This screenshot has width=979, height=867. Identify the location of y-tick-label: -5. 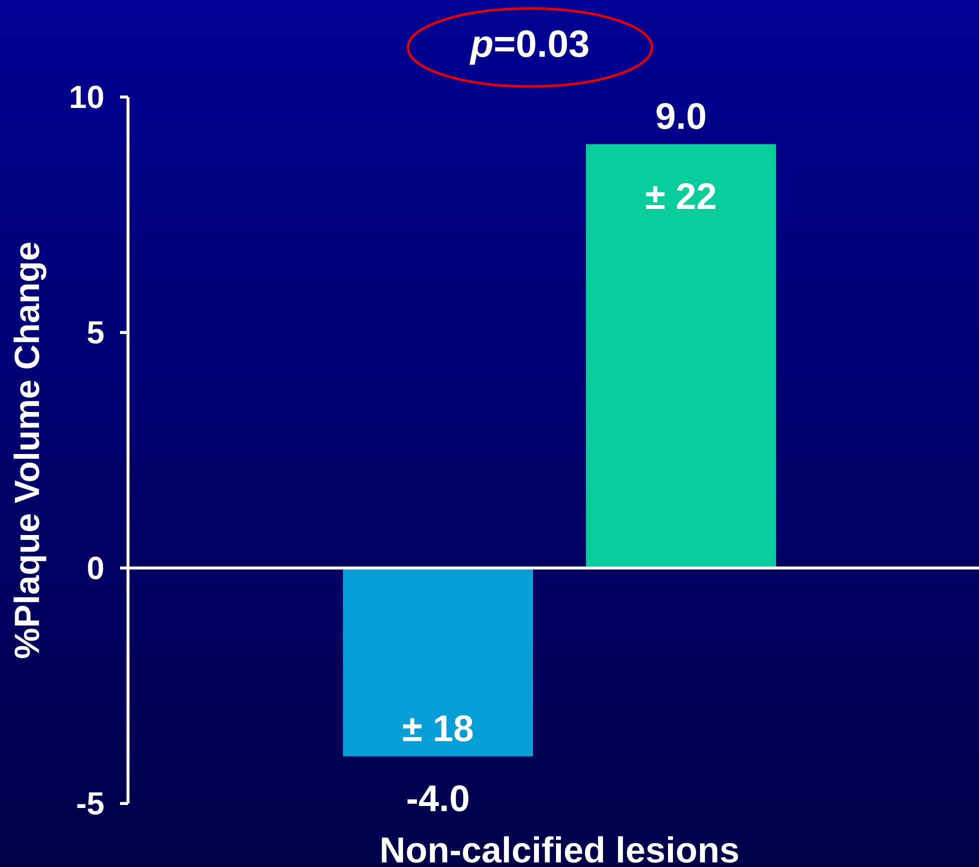
(90, 803).